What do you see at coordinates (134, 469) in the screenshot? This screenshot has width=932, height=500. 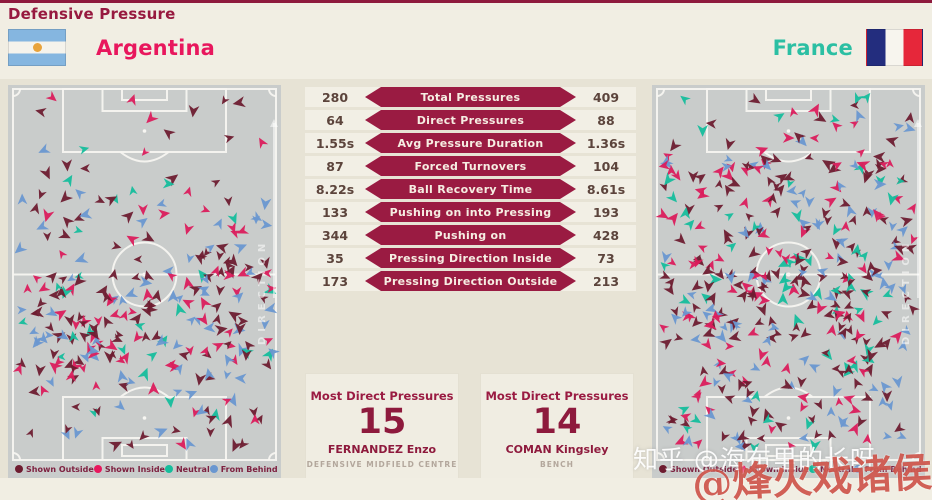 I see `legend-label: Shown Inside` at bounding box center [134, 469].